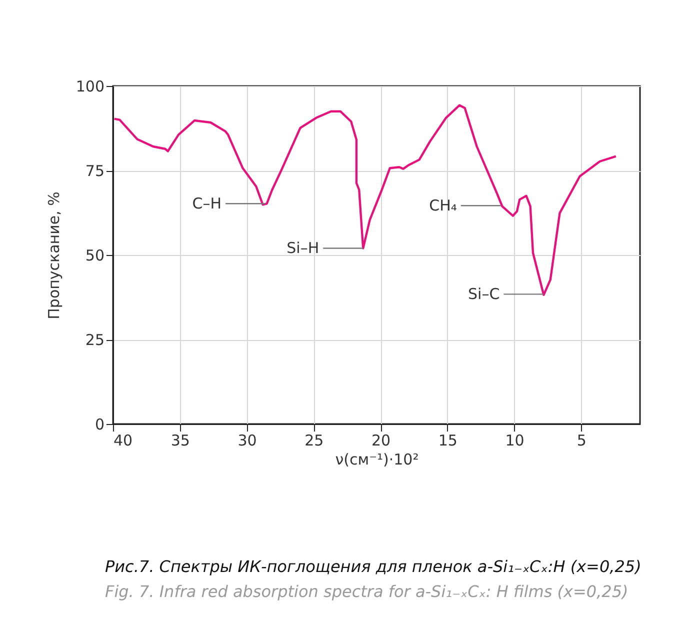 The image size is (681, 626). What do you see at coordinates (247, 441) in the screenshot?
I see `x-tick-label: 30` at bounding box center [247, 441].